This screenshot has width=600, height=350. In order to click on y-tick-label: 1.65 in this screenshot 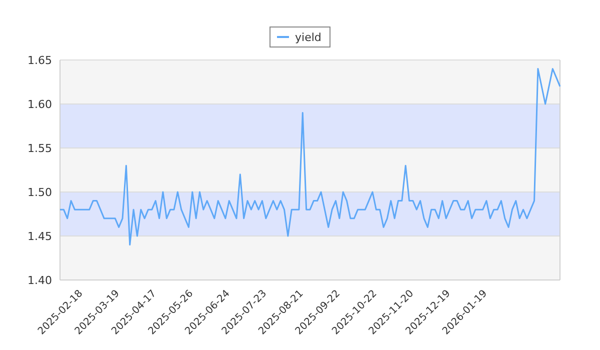, I will do `click(40, 60)`.